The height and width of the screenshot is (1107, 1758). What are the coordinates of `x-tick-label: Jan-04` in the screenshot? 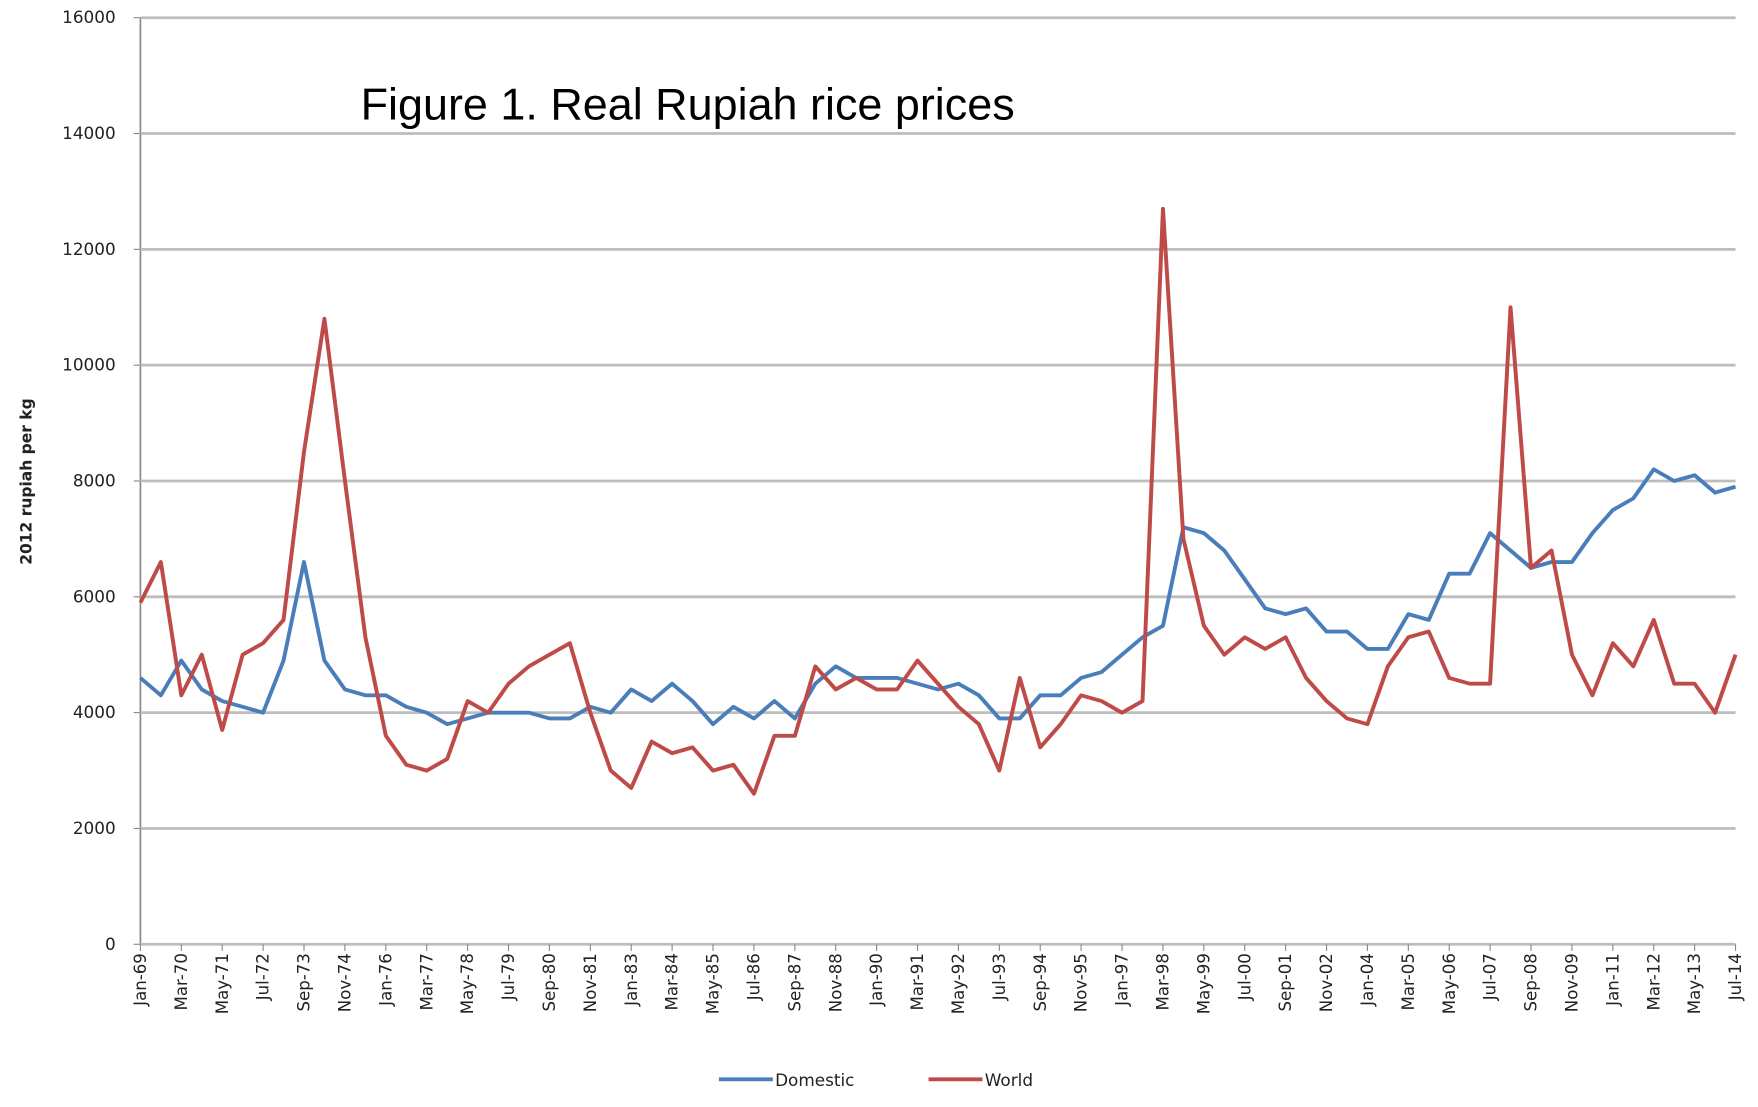 It's located at (1367, 980).